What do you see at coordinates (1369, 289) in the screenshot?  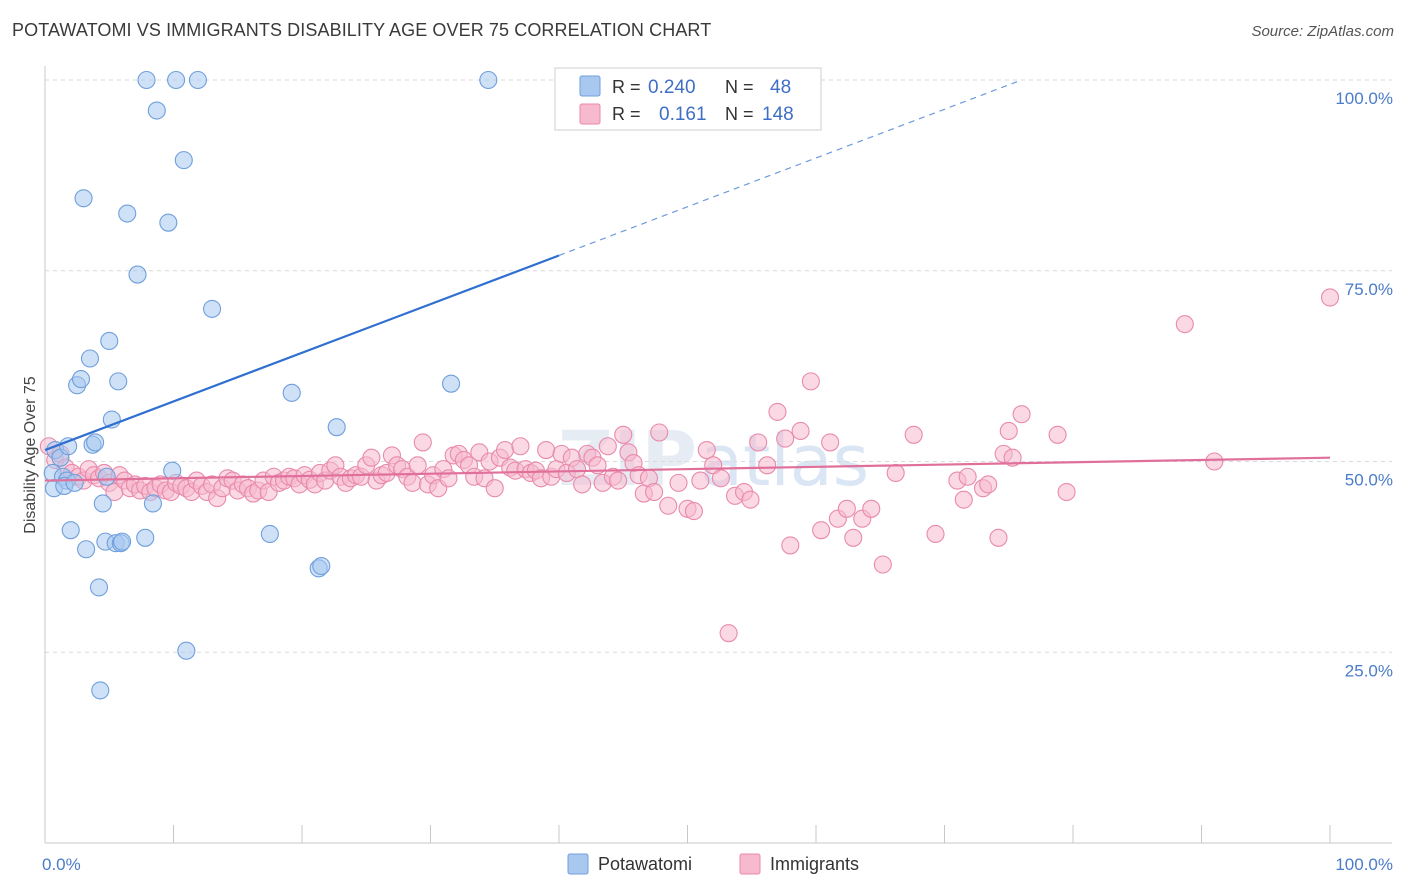 I see `y-tick-label-2: 75.0%` at bounding box center [1369, 289].